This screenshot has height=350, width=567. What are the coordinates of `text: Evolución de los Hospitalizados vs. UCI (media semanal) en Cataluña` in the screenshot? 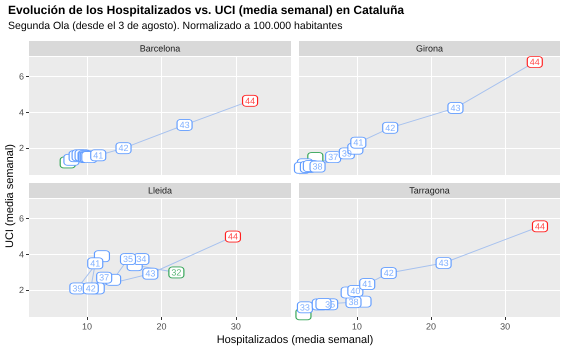 It's located at (206, 10).